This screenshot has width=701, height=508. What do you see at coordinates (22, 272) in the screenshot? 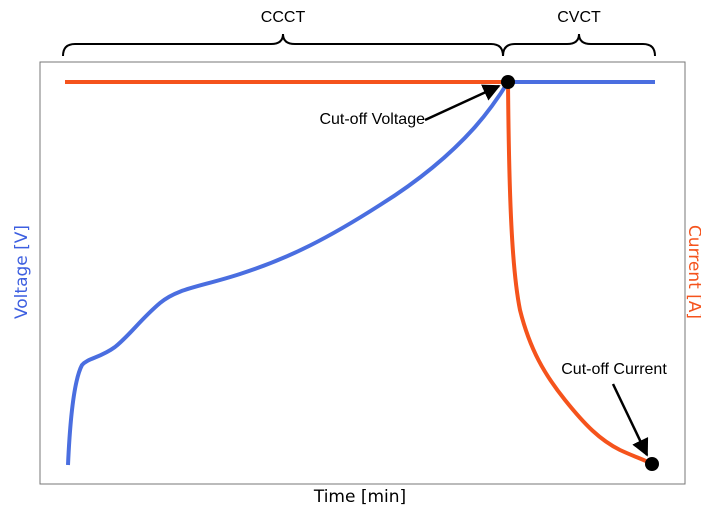
I see `y-axis-label: Voltage [V]` at bounding box center [22, 272].